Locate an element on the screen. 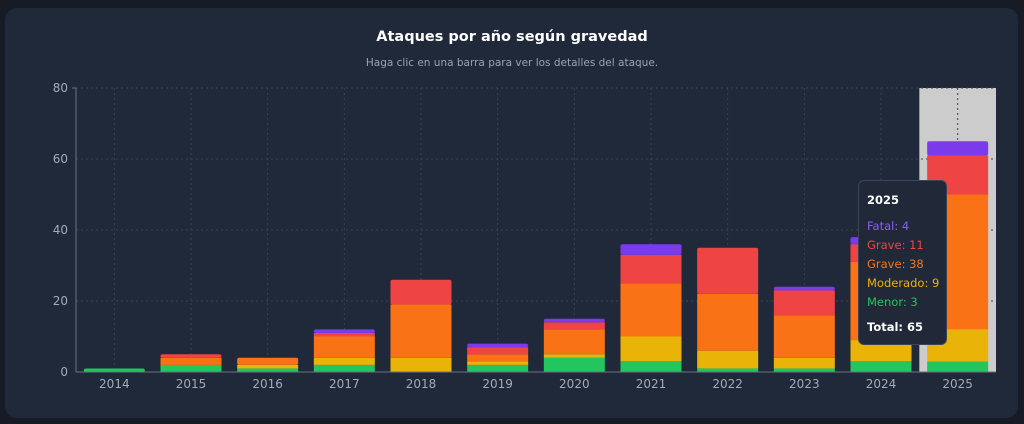 The width and height of the screenshot is (1024, 424). y-tick-label: 80 is located at coordinates (60, 88).